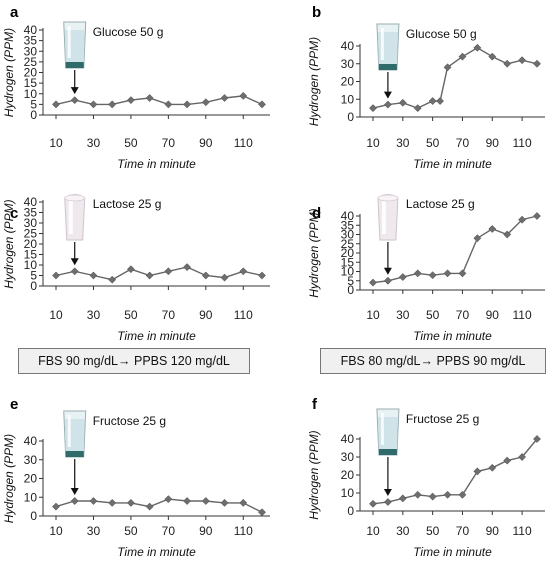  Describe the element at coordinates (452, 164) in the screenshot. I see `x-axis-label: Time in minute` at that location.